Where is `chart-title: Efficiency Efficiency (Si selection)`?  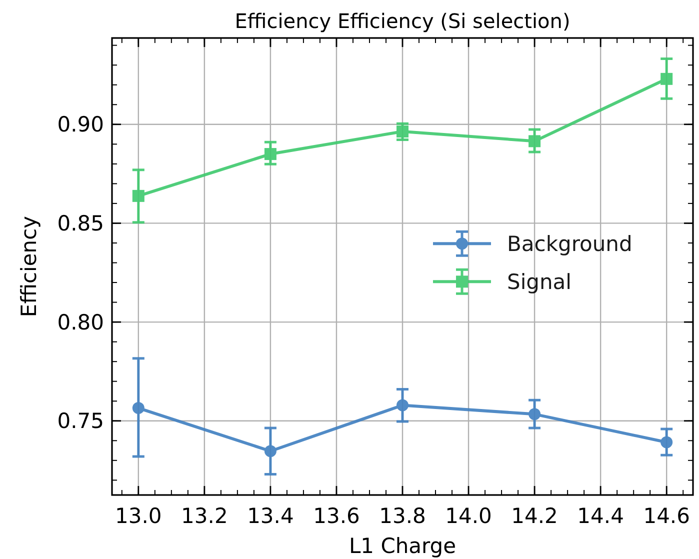 chart-title: Efficiency Efficiency (Si selection) is located at coordinates (402, 21).